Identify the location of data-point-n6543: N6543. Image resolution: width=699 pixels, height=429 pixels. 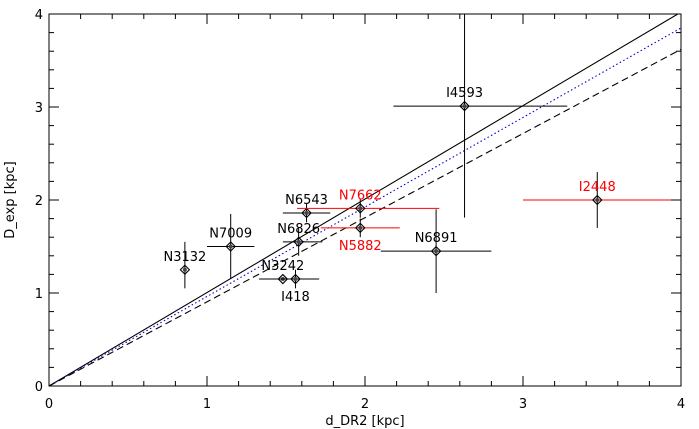
(306, 208).